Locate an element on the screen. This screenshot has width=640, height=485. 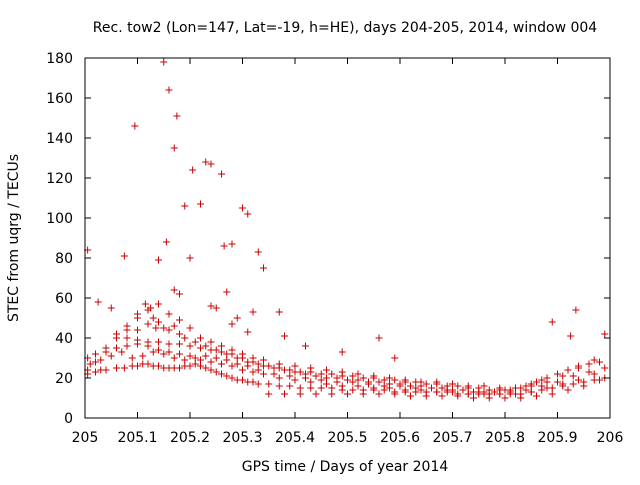
y-tick-label: 180 is located at coordinates (59, 59).